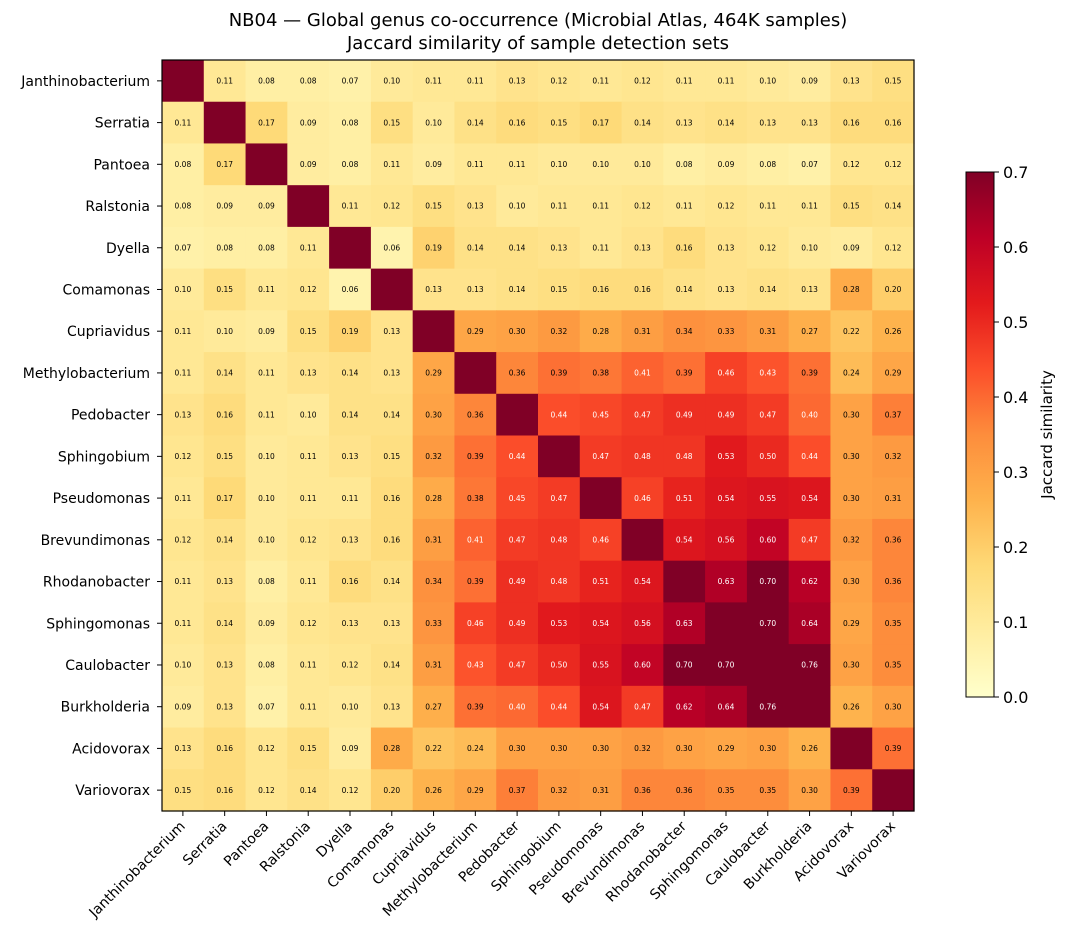 Image resolution: width=1066 pixels, height=943 pixels. What do you see at coordinates (1015, 247) in the screenshot?
I see `colorbar-tick-label: 0.6` at bounding box center [1015, 247].